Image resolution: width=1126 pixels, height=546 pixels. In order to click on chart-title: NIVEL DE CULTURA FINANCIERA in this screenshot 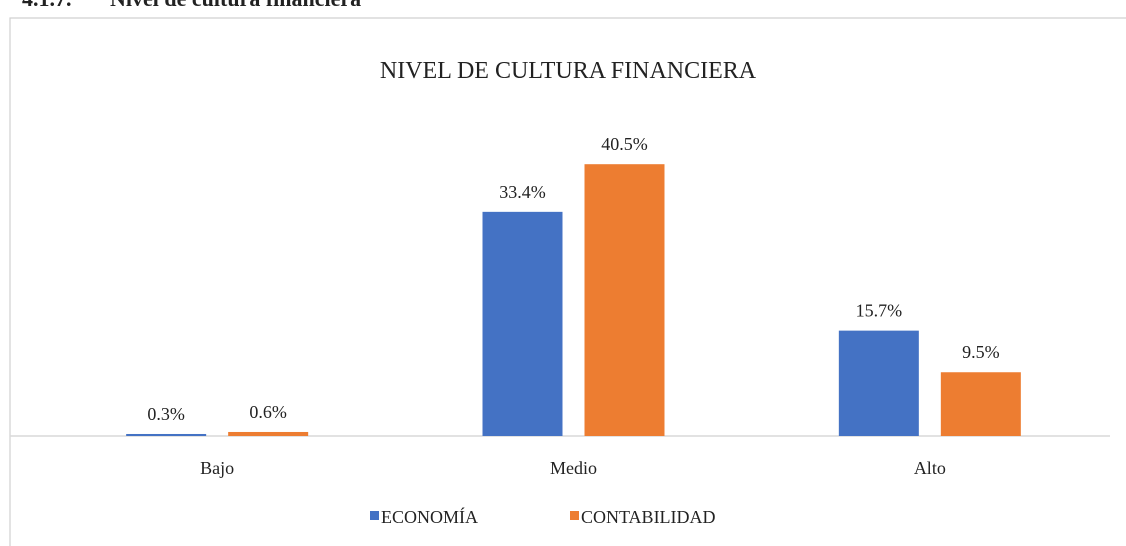, I will do `click(568, 71)`.